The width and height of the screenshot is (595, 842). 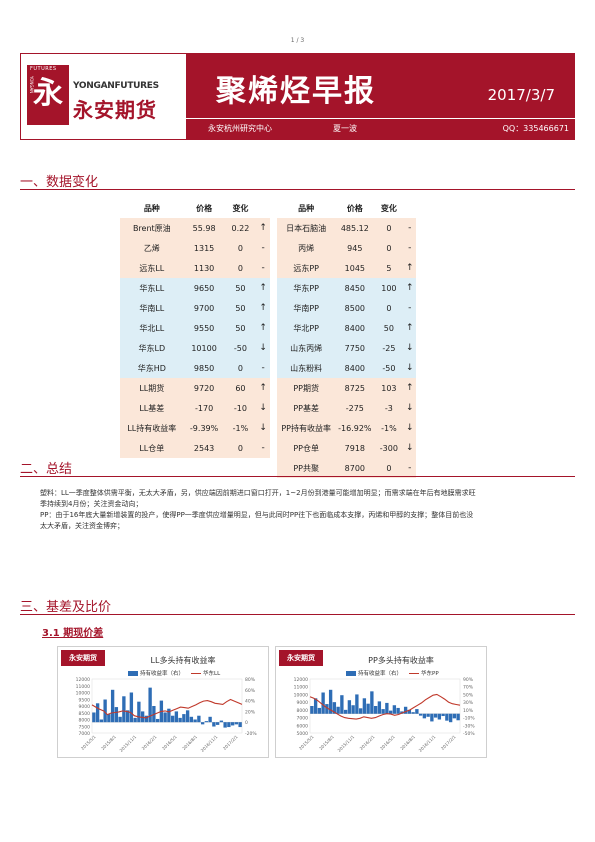 What do you see at coordinates (83, 658) in the screenshot?
I see `chart-logo: 永安期货` at bounding box center [83, 658].